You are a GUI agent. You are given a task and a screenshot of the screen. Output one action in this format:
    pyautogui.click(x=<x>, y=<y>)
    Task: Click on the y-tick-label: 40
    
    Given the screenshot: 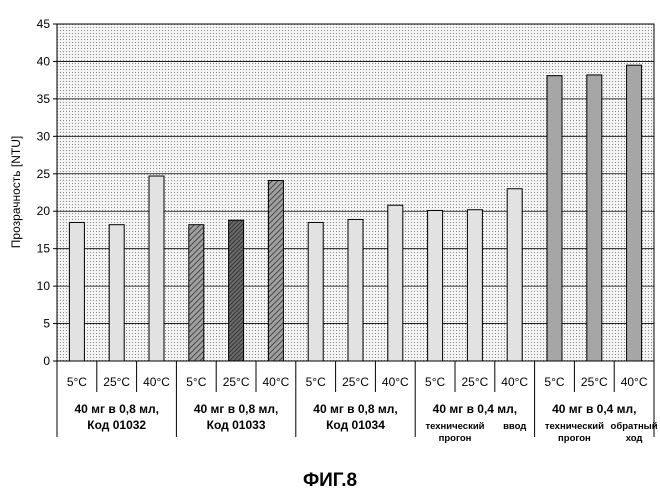 What is the action you would take?
    pyautogui.click(x=44, y=61)
    